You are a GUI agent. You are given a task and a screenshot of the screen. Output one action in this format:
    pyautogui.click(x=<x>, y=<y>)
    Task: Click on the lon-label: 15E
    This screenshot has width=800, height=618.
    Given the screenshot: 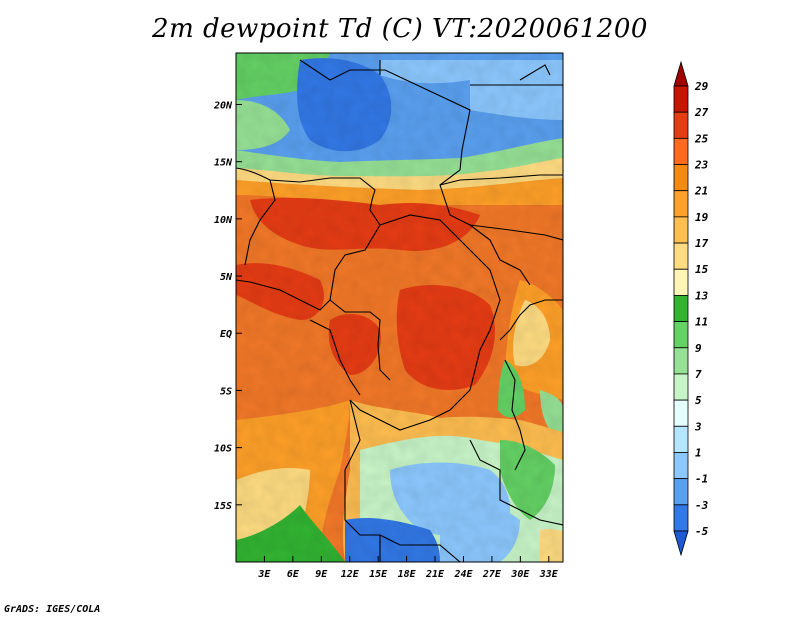 What is the action you would take?
    pyautogui.click(x=378, y=574)
    